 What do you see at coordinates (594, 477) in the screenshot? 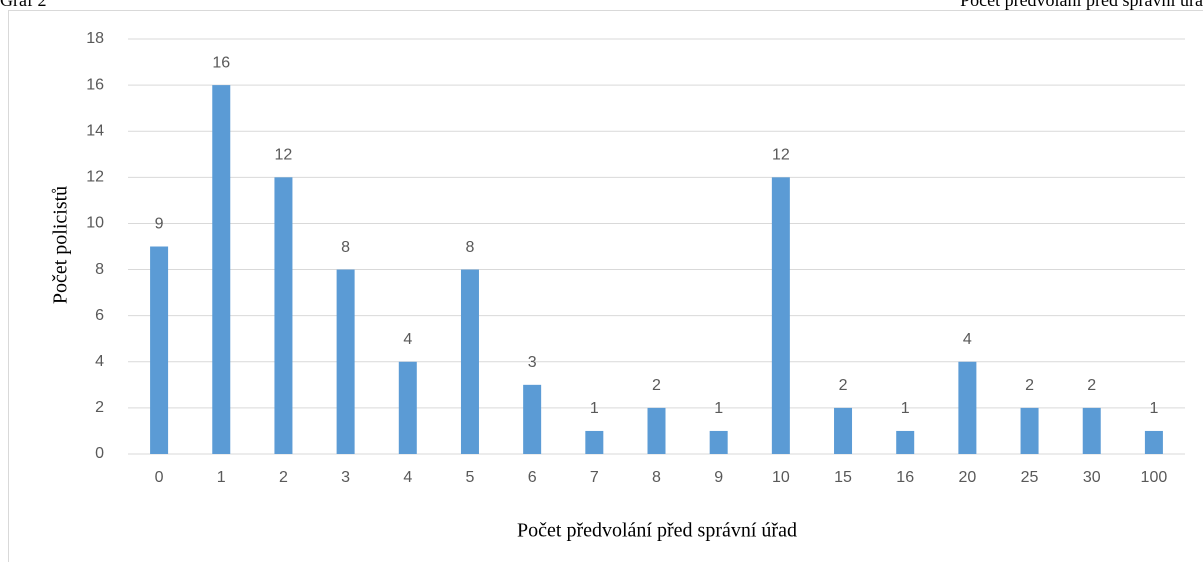
I see `x-tick-label: 7` at bounding box center [594, 477].